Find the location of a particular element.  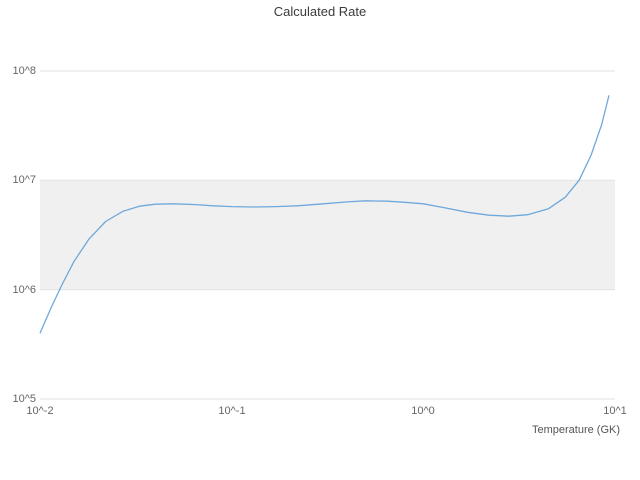

x-tick-label-1e0: 10^0 is located at coordinates (423, 411).